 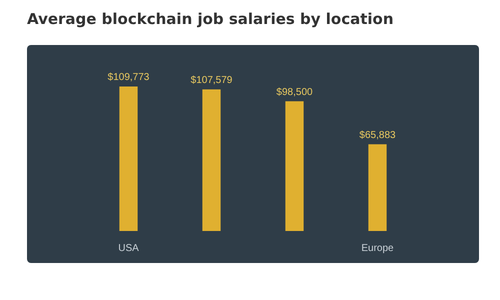 I want to click on x-tick-label: USA, so click(x=129, y=248).